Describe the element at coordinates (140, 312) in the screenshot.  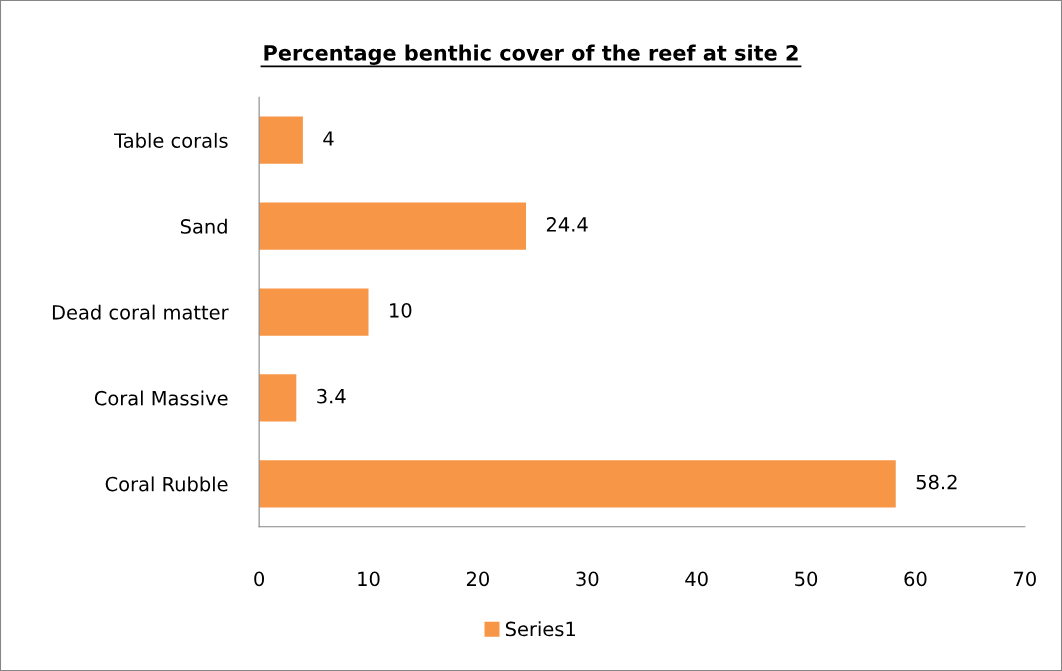
I see `y-tick-label: Dead coral matter` at that location.